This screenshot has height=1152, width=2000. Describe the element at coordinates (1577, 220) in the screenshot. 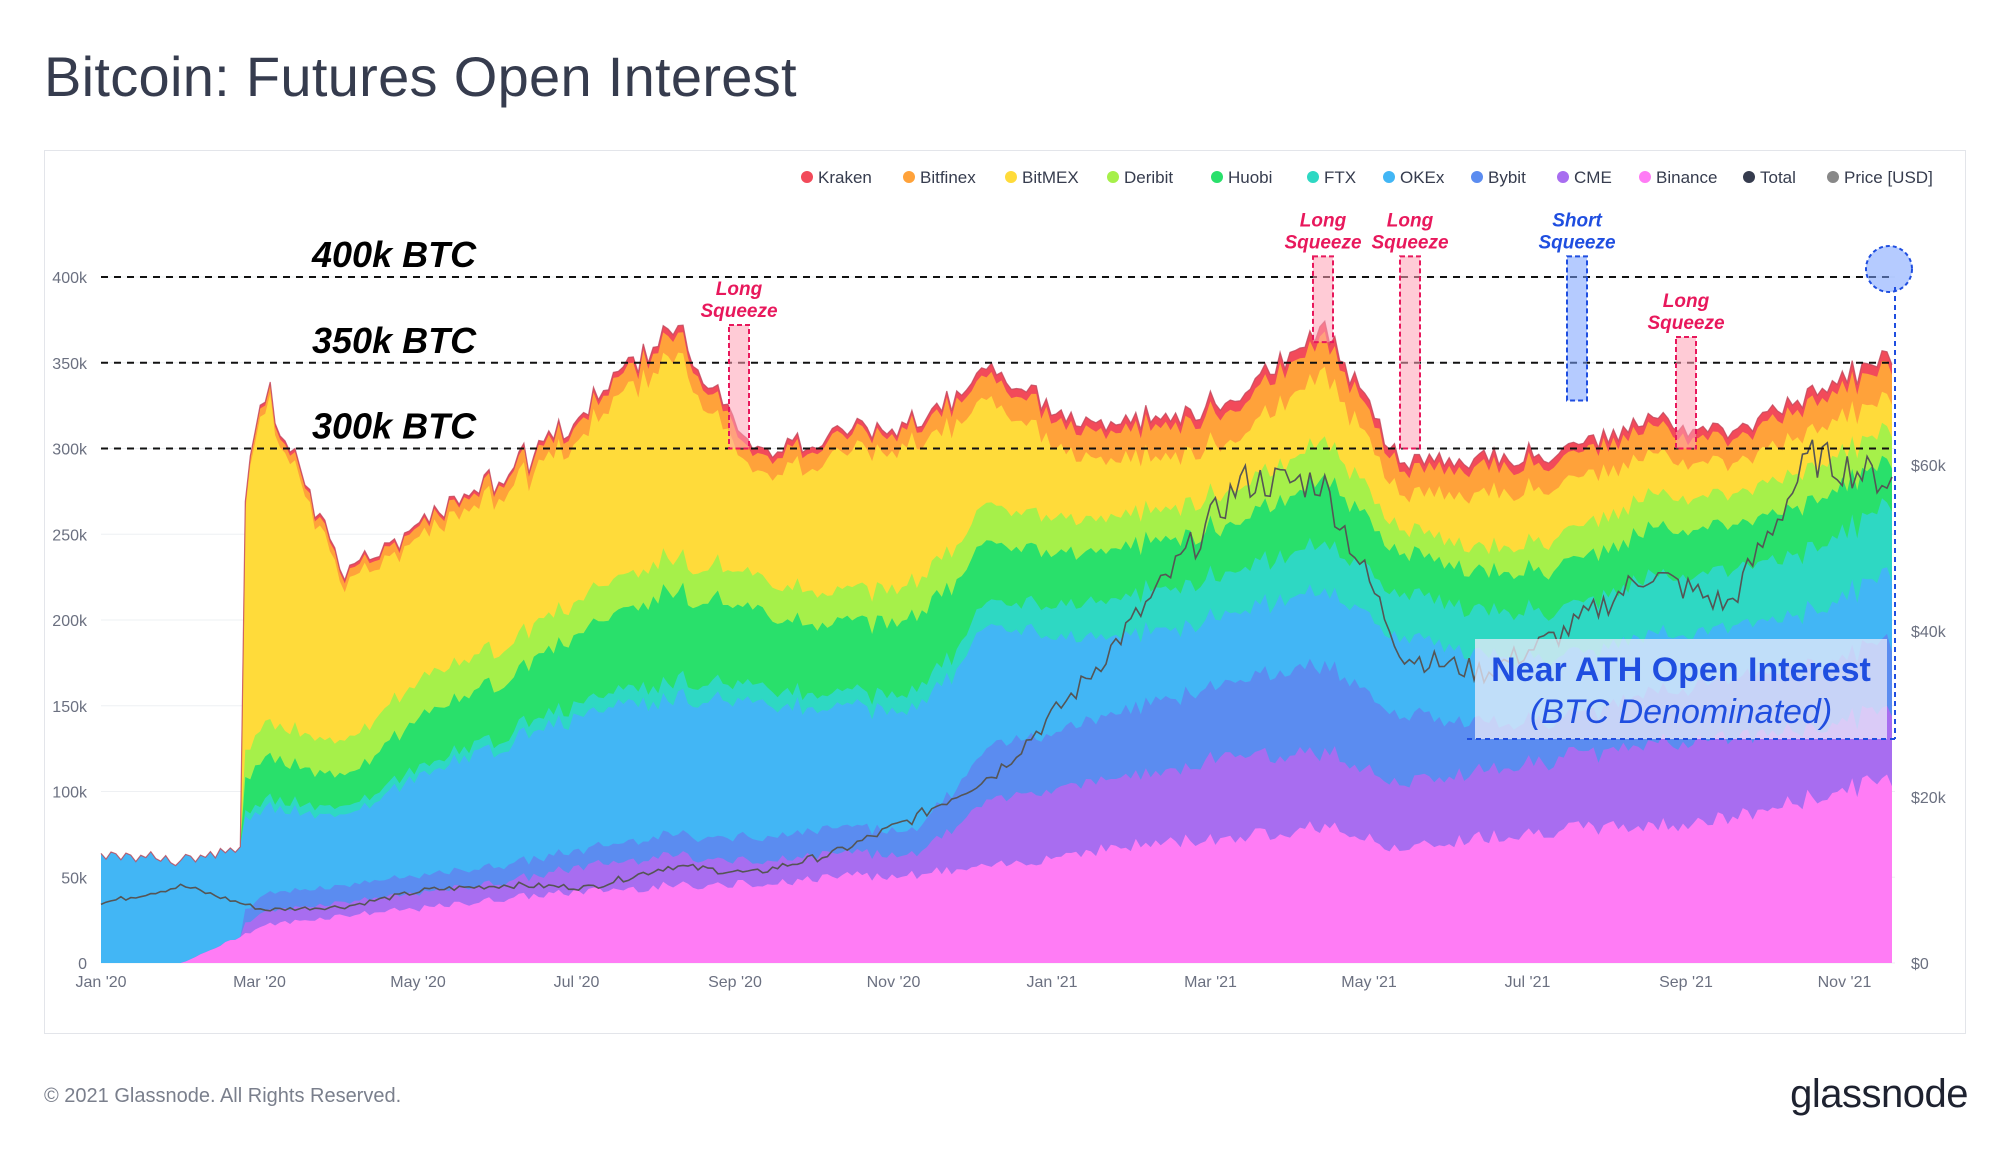

I see `squeeze-label: Short` at that location.